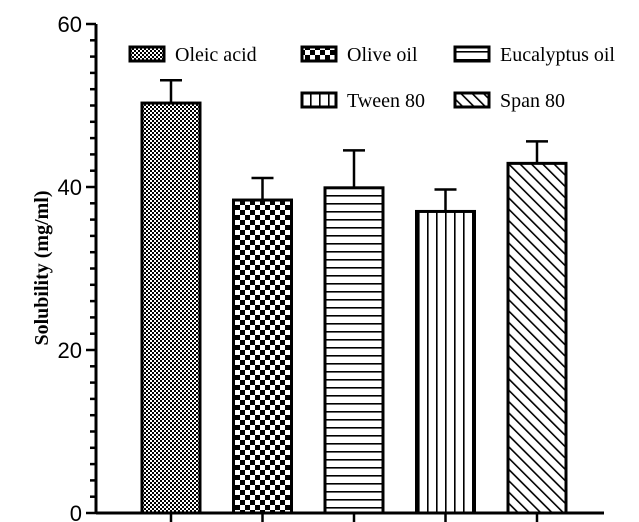 This screenshot has height=522, width=639. I want to click on y-axis-title: Solubility (mg/ml), so click(42, 267).